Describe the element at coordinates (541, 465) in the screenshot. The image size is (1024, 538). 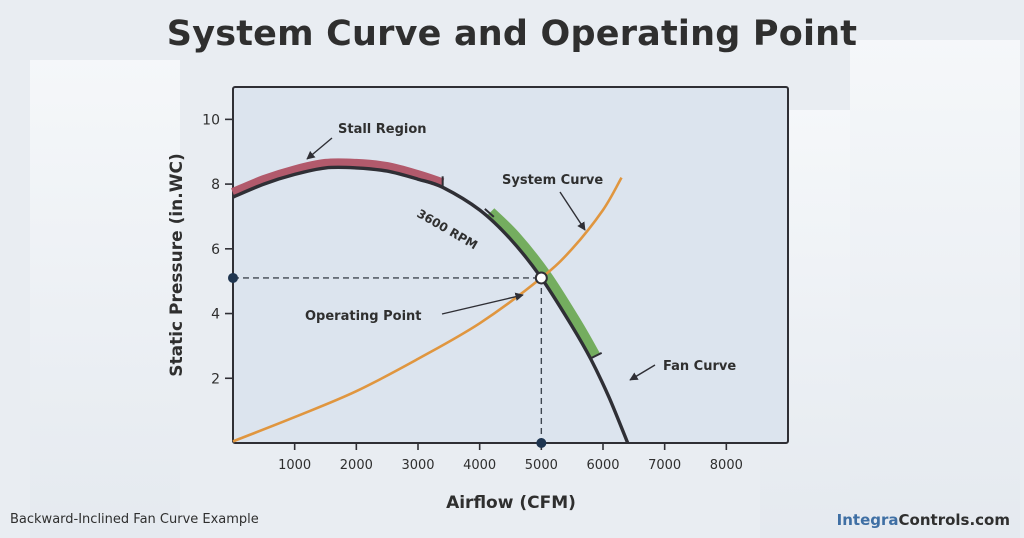
I see `x-tick-label: 5000` at that location.